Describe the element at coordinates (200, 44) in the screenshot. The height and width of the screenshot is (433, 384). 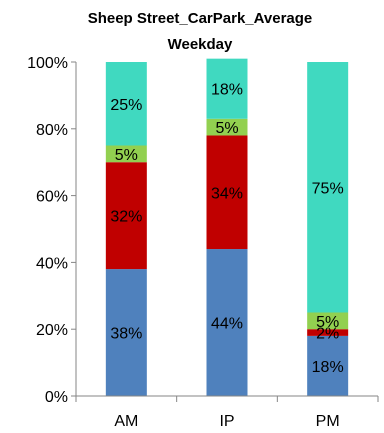
I see `chart-title-line-2: Weekday` at that location.